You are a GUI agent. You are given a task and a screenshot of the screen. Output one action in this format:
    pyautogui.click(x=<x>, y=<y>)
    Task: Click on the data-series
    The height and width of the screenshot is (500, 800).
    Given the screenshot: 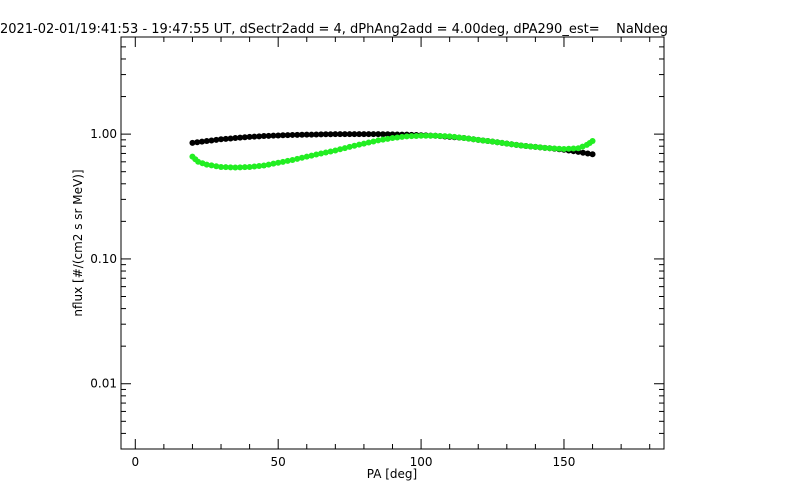 What is the action you would take?
    pyautogui.click(x=392, y=151)
    